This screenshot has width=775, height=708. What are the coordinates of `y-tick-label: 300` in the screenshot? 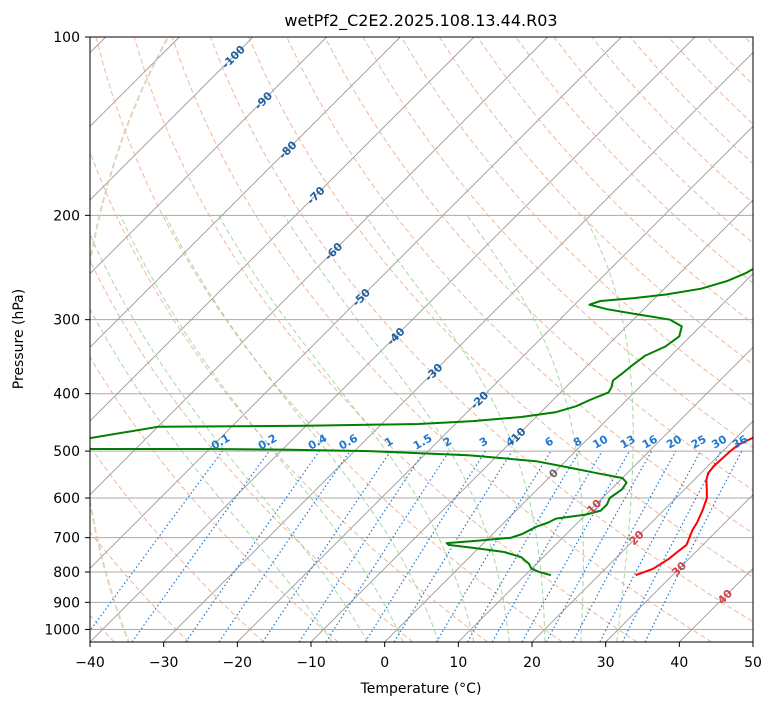 It's located at (66, 321).